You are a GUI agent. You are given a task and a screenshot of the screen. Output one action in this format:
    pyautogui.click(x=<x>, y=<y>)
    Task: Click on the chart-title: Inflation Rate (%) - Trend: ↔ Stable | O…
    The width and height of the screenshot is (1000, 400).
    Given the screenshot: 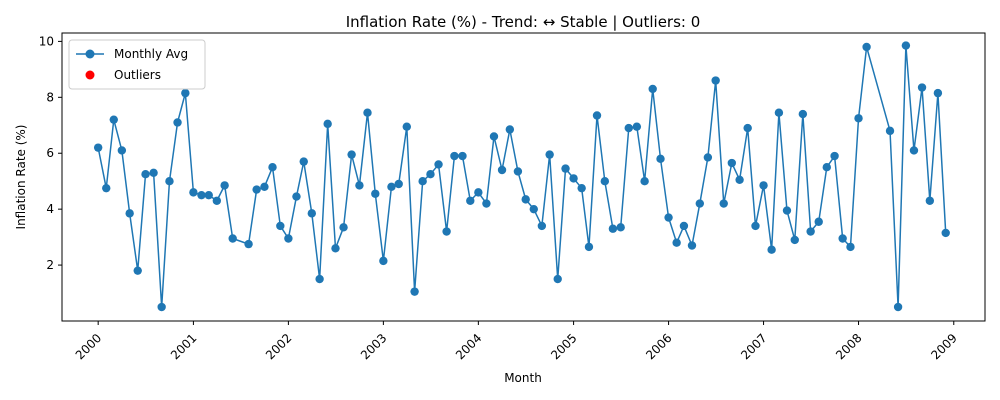 What is the action you would take?
    pyautogui.click(x=523, y=22)
    